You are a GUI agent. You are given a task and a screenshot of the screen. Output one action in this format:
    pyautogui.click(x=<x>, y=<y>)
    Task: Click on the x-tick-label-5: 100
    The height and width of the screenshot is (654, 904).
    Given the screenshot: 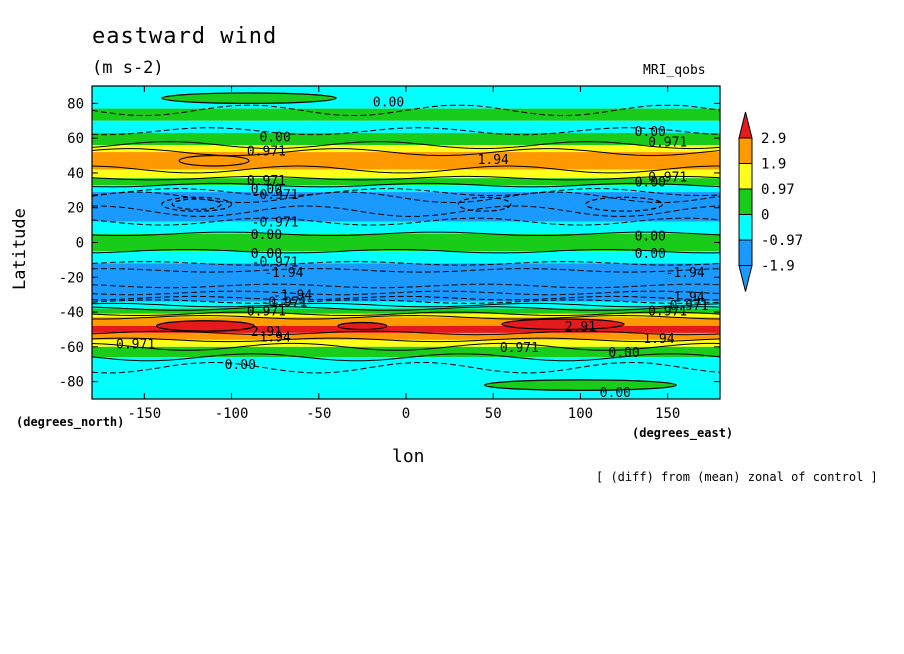 What is the action you would take?
    pyautogui.click(x=580, y=414)
    